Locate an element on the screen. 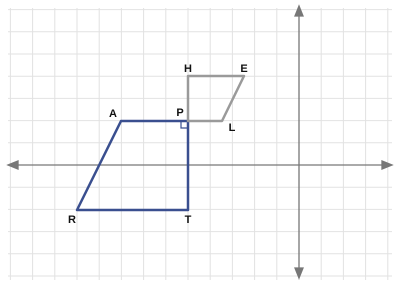 The height and width of the screenshot is (287, 400). arrow-left is located at coordinates (12, 165).